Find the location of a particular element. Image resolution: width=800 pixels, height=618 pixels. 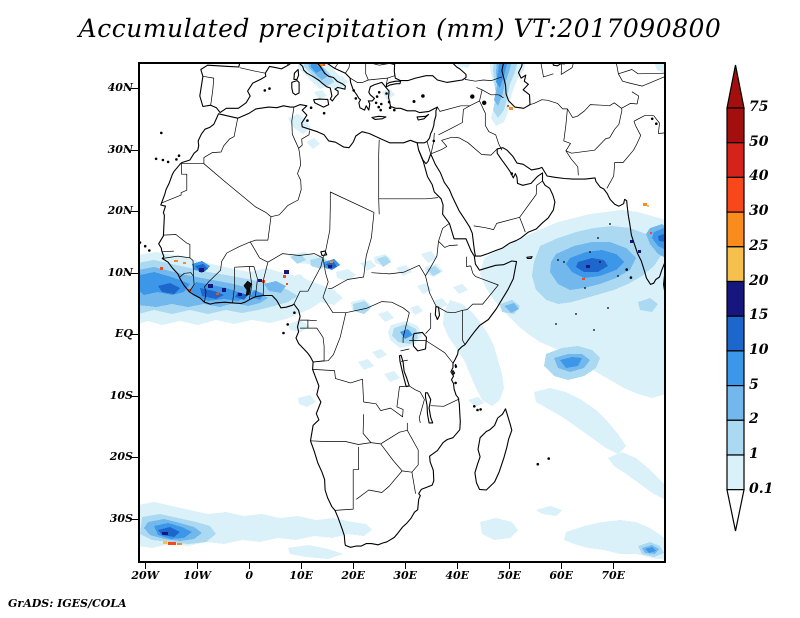

lon-tick-label: 10E is located at coordinates (301, 575).